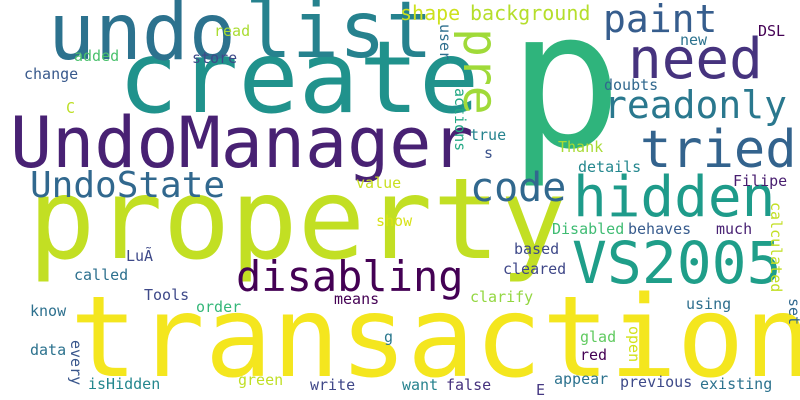  I want to click on word-shape: shape, so click(430, 13).